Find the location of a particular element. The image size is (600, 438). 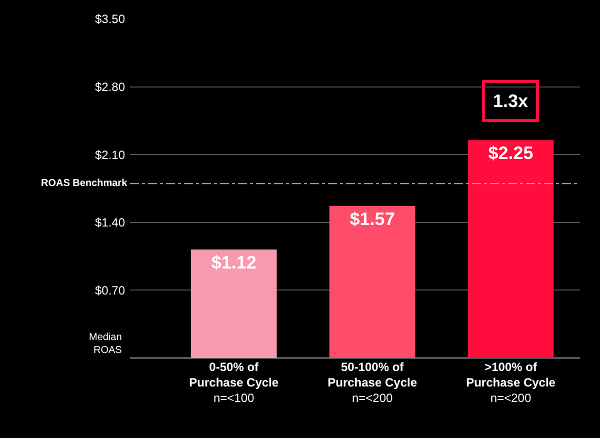

y-tick-label: $3.50 is located at coordinates (110, 19).